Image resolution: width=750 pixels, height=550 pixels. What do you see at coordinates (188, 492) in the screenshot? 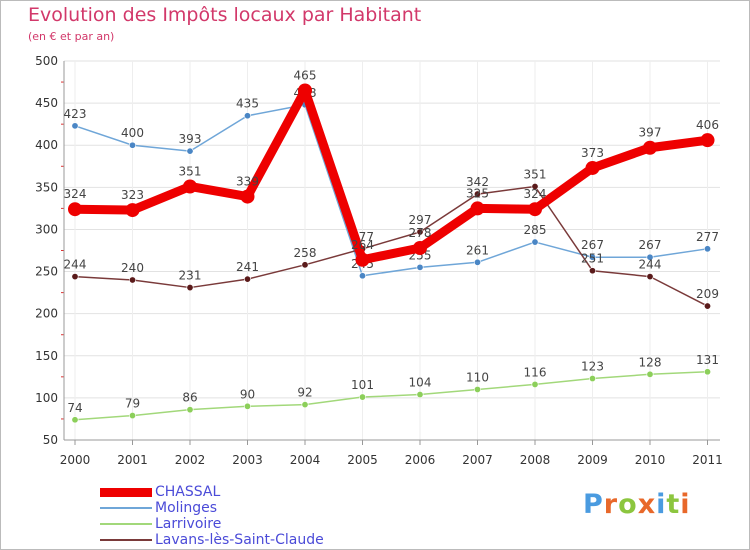
I see `legend-label: CHASSAL` at bounding box center [188, 492].